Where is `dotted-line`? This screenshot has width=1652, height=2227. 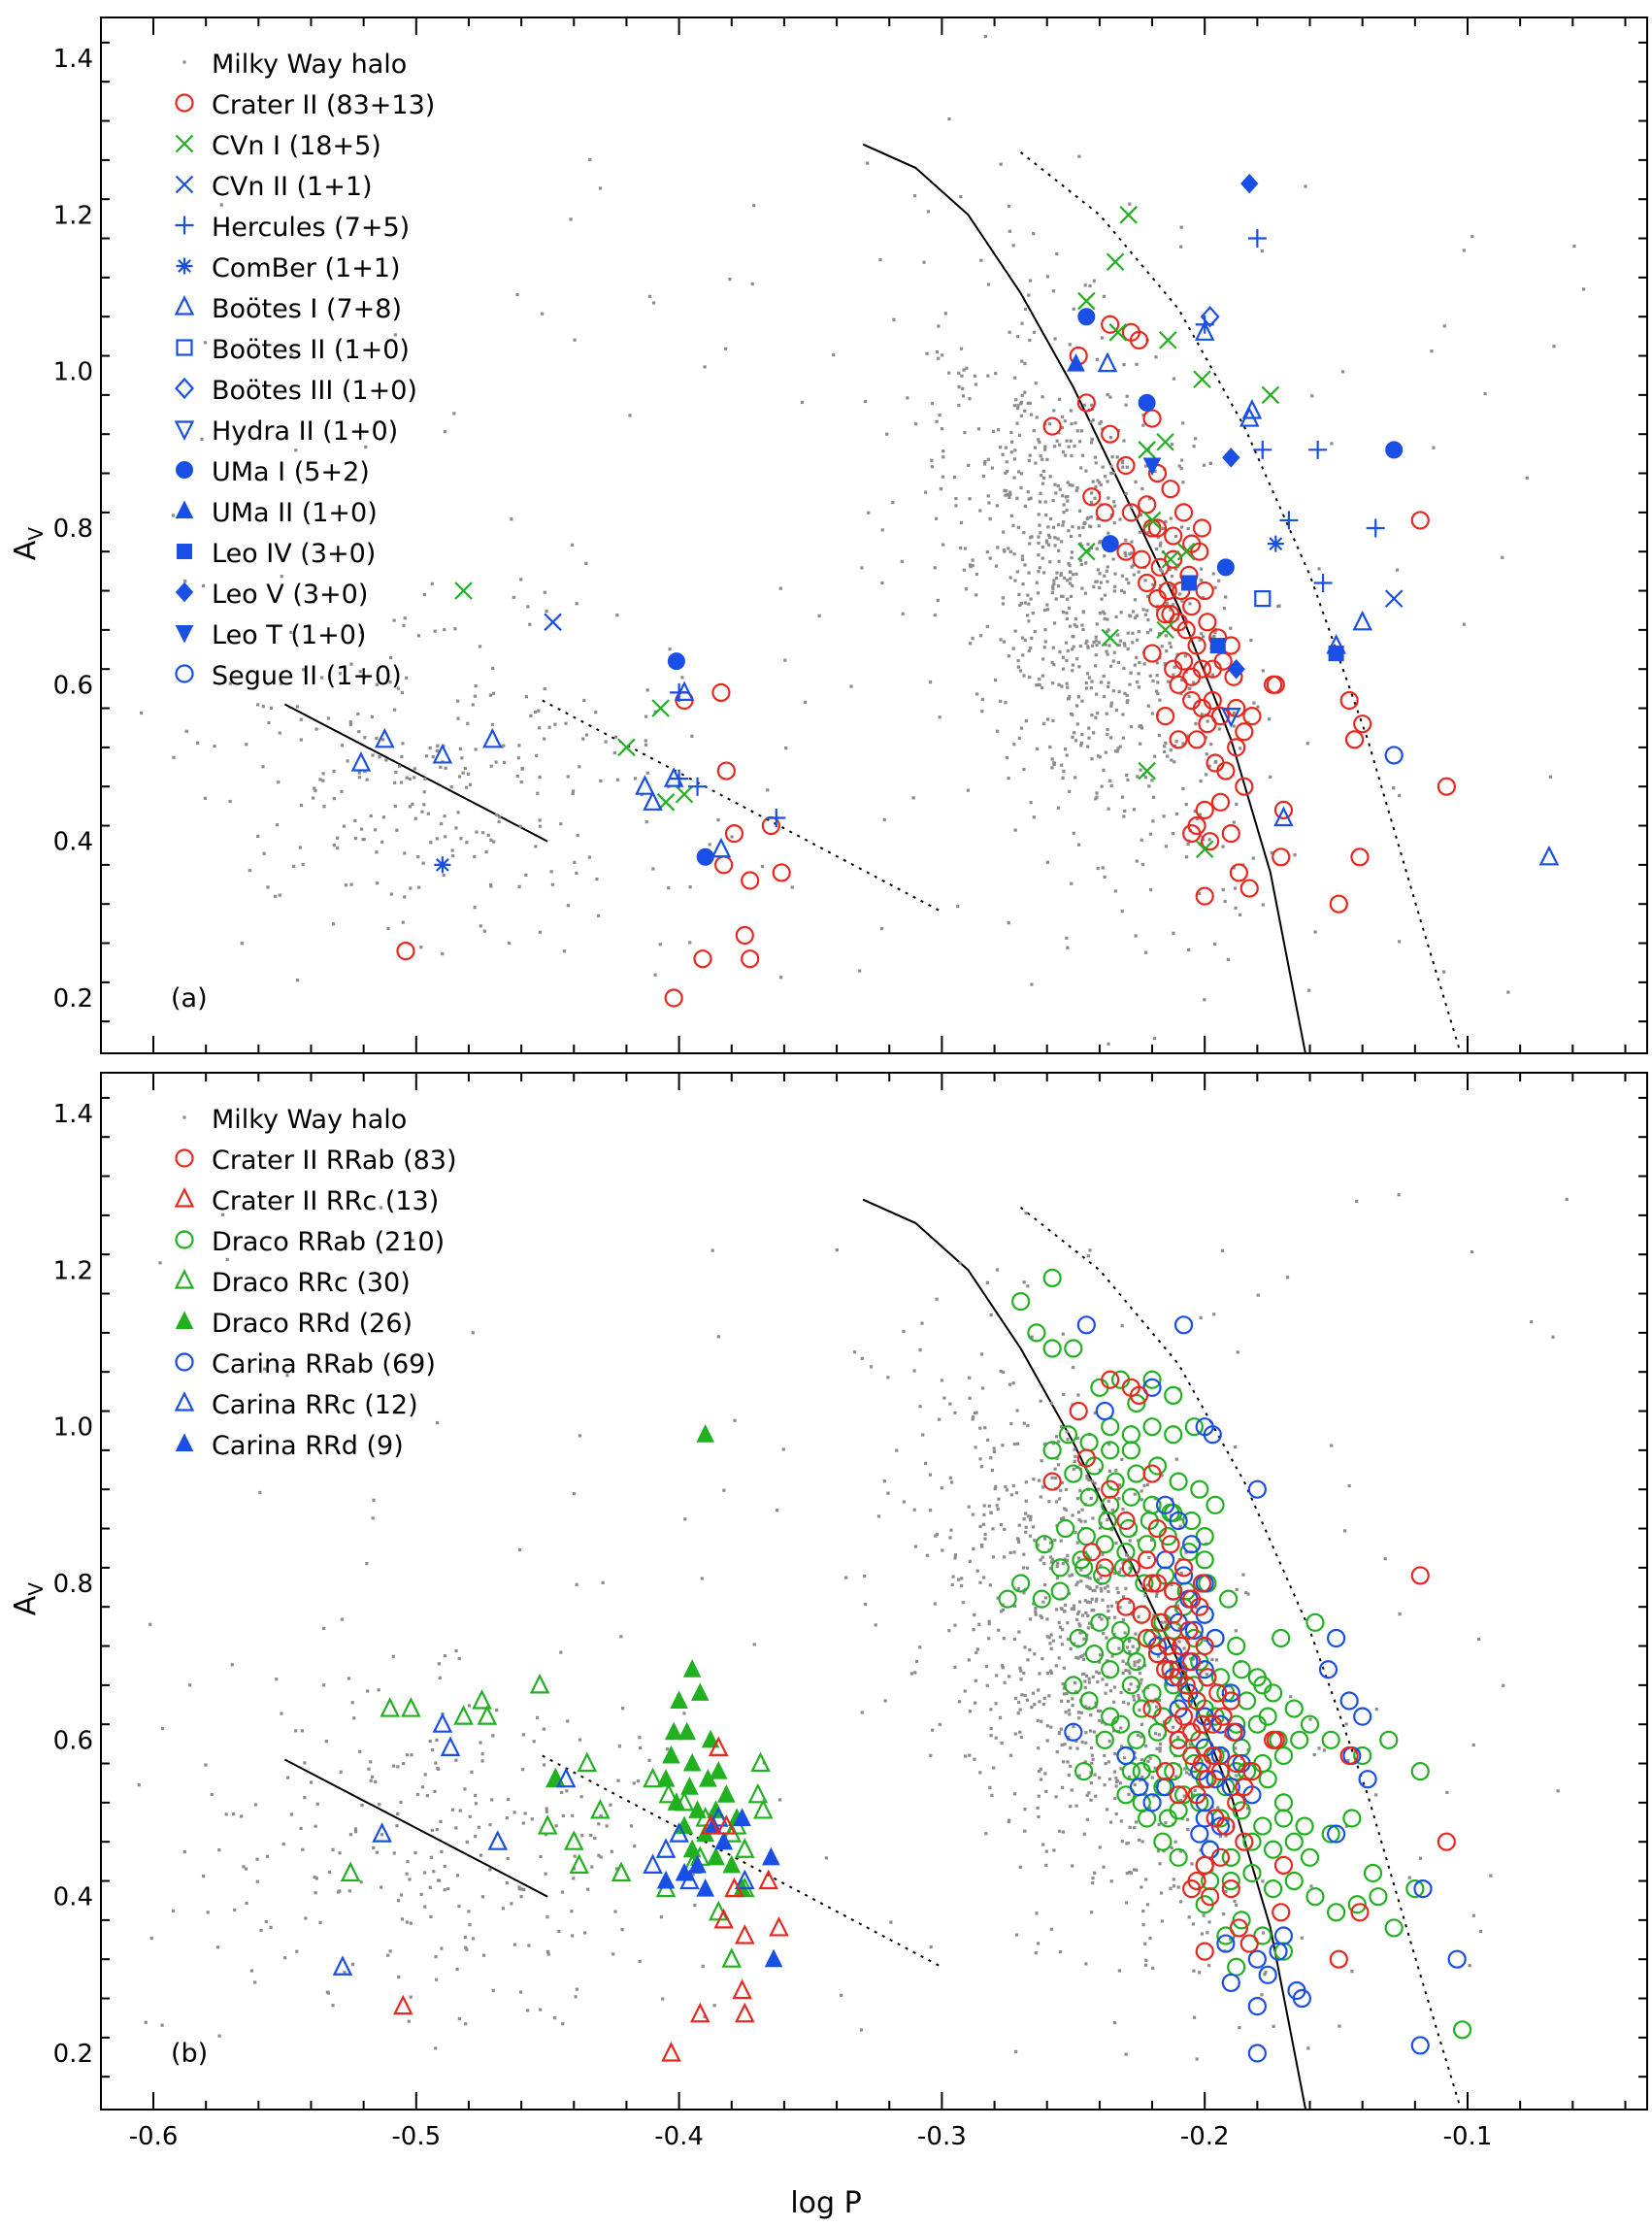 dotted-line is located at coordinates (742, 1861).